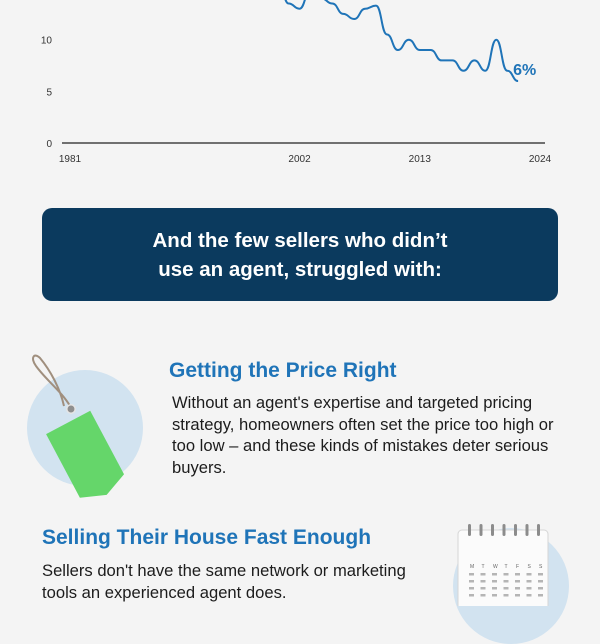 This screenshot has height=644, width=600. I want to click on banner-line-2: use an agent, struggled with:, so click(300, 269).